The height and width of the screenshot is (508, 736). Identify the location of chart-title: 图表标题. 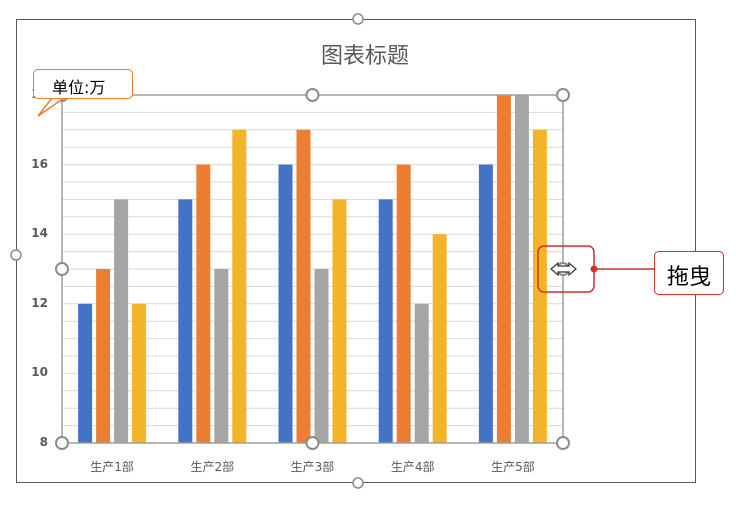
(364, 56).